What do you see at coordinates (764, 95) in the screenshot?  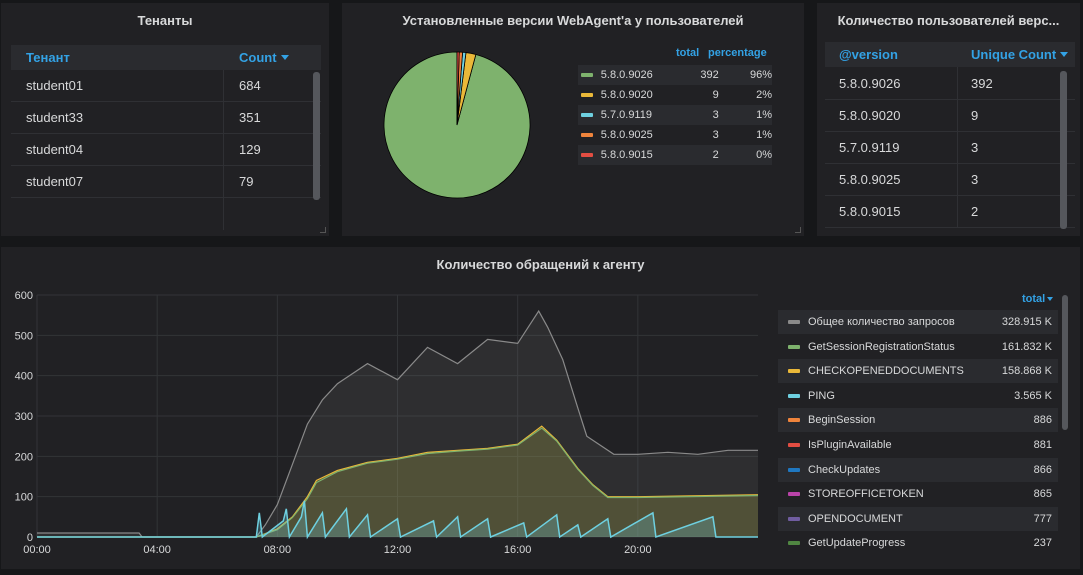 I see `legend-percentage: 2%` at bounding box center [764, 95].